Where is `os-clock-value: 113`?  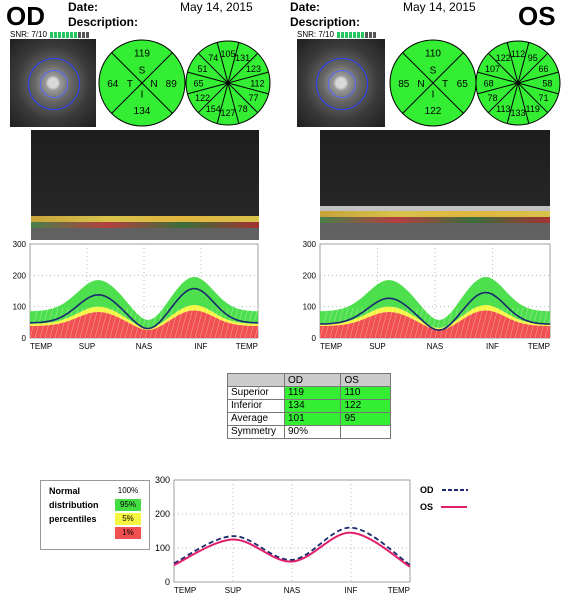
os-clock-value: 113 is located at coordinates (503, 109).